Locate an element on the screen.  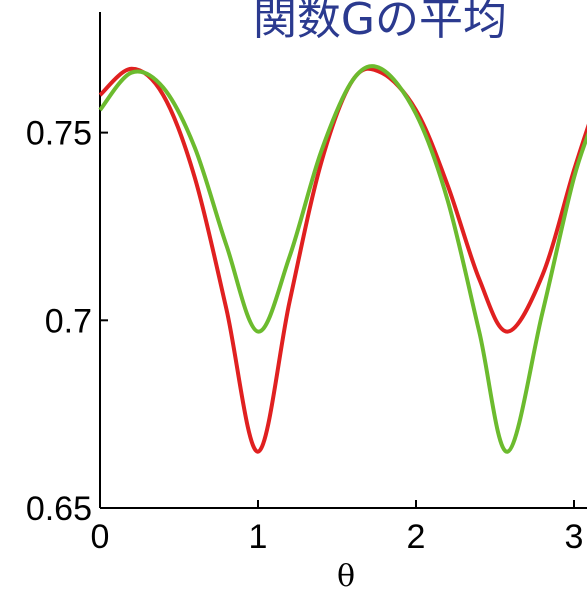
y-tick-label: 0.65 is located at coordinates (59, 509).